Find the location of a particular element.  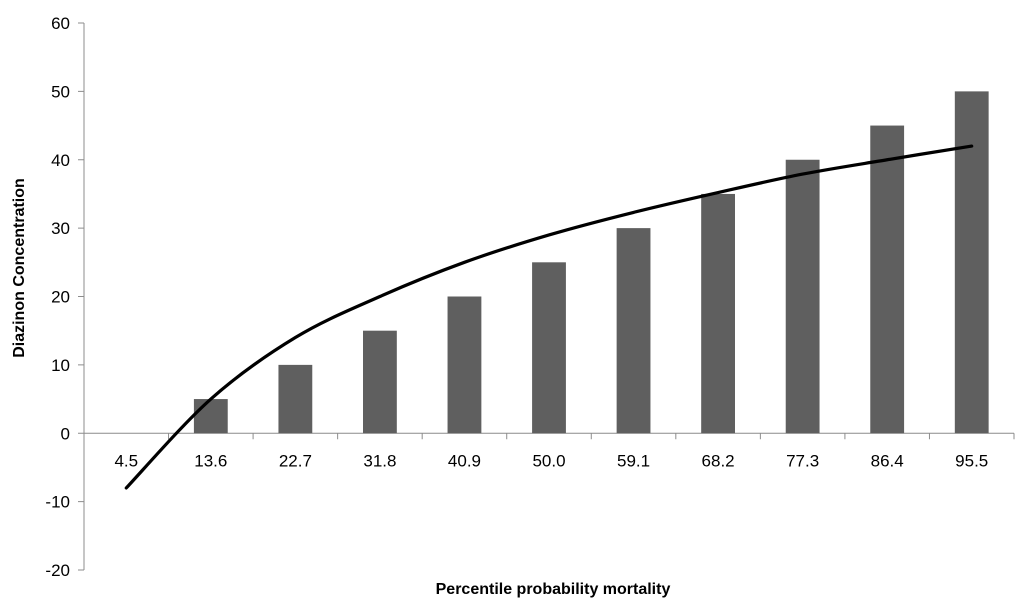

y-tick-label: -20 is located at coordinates (57, 570).